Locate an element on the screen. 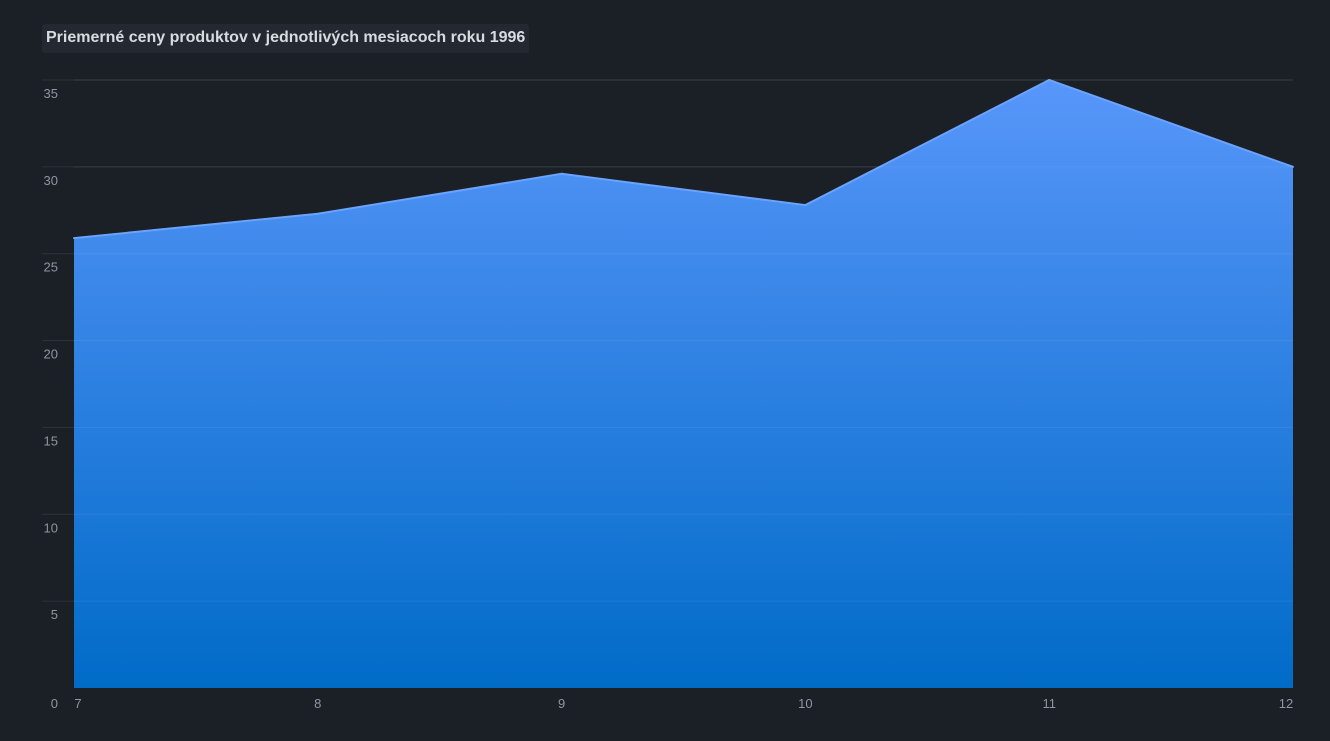  y-tick-label: 5 is located at coordinates (54, 614).